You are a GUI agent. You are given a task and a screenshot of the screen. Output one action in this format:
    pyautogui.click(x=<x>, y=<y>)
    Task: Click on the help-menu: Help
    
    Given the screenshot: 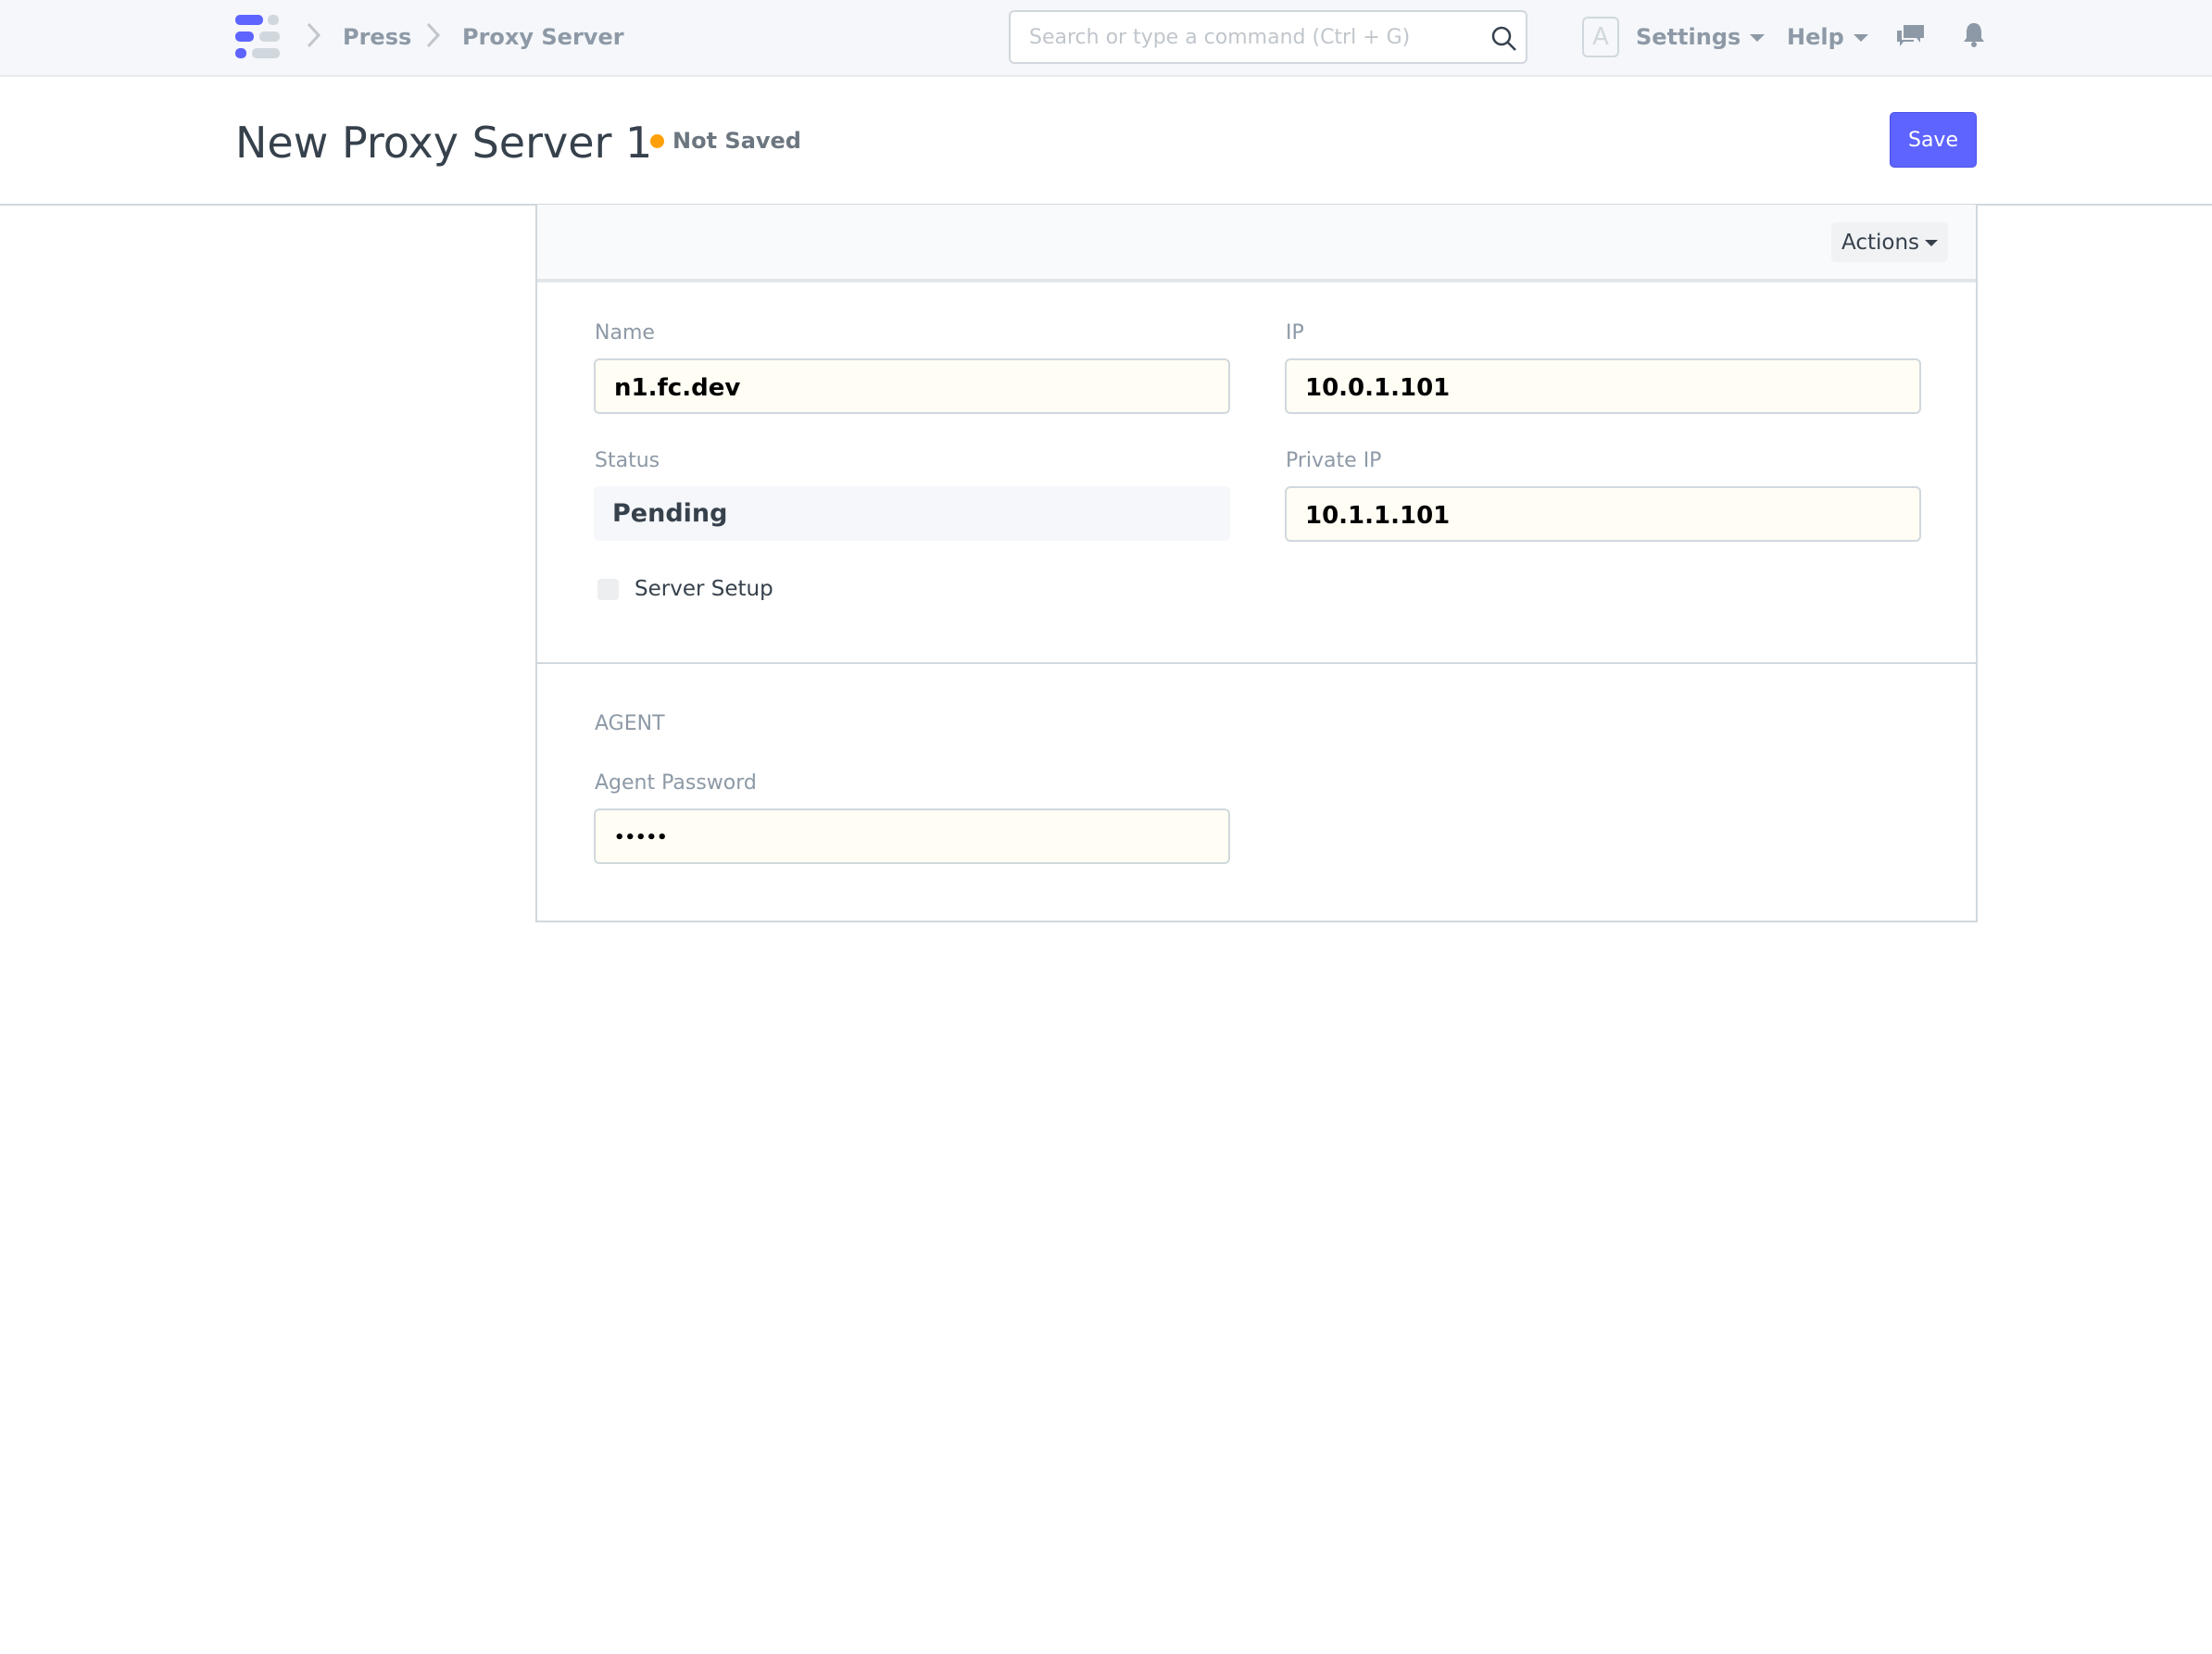 What is the action you would take?
    pyautogui.click(x=1828, y=37)
    